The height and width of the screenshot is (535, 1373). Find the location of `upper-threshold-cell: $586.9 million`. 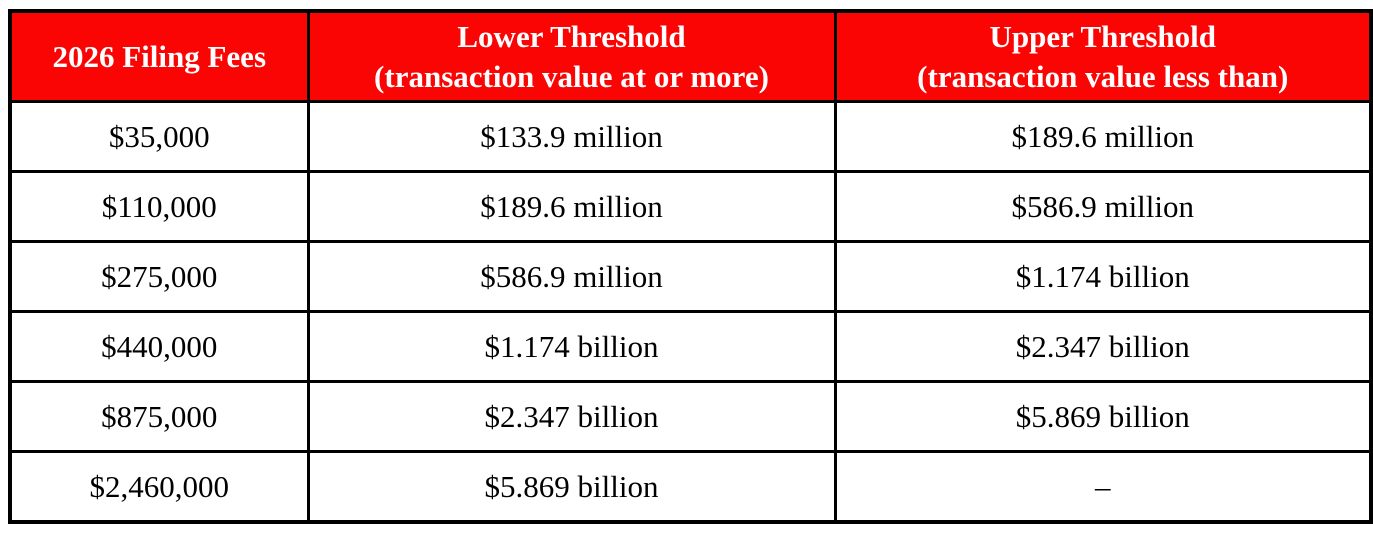

upper-threshold-cell: $586.9 million is located at coordinates (1103, 206).